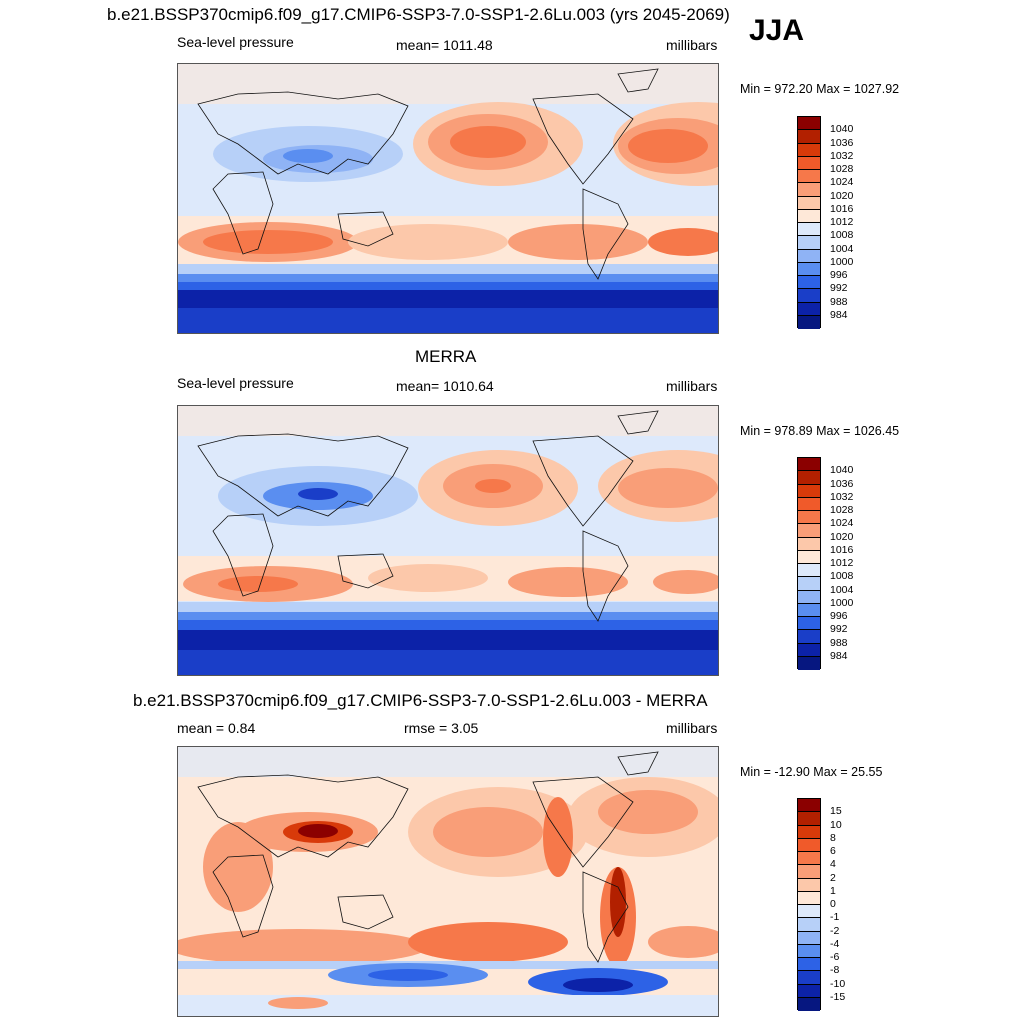 The image size is (1024, 1024). I want to click on colorbar-tick-label: 992, so click(839, 629).